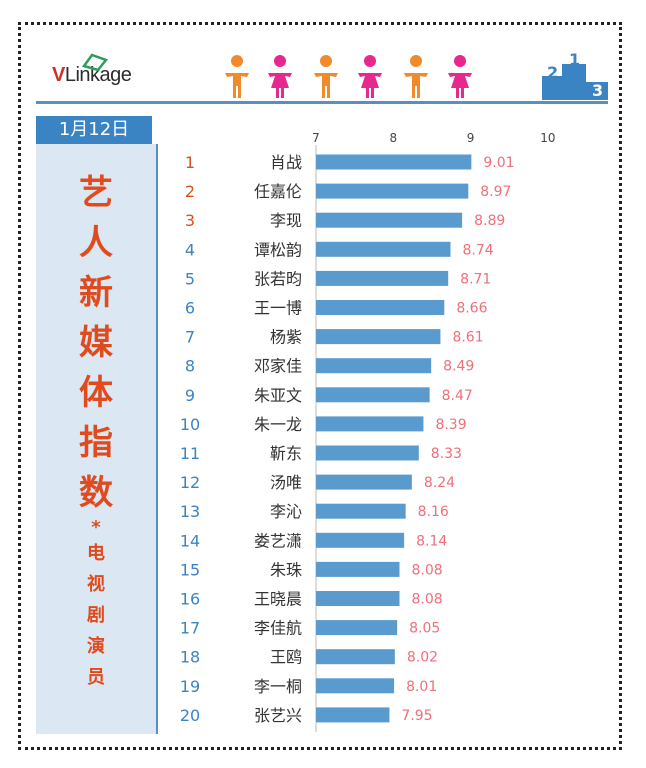  Describe the element at coordinates (489, 221) in the screenshot. I see `data-label: 8.89` at that location.